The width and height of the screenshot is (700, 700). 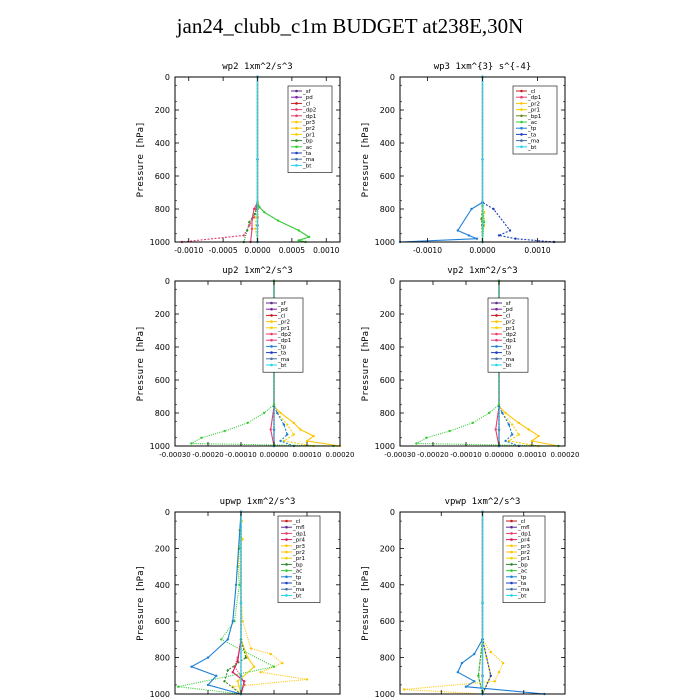 What do you see at coordinates (307, 92) in the screenshot?
I see `legend-label-sf: _sf` at bounding box center [307, 92].